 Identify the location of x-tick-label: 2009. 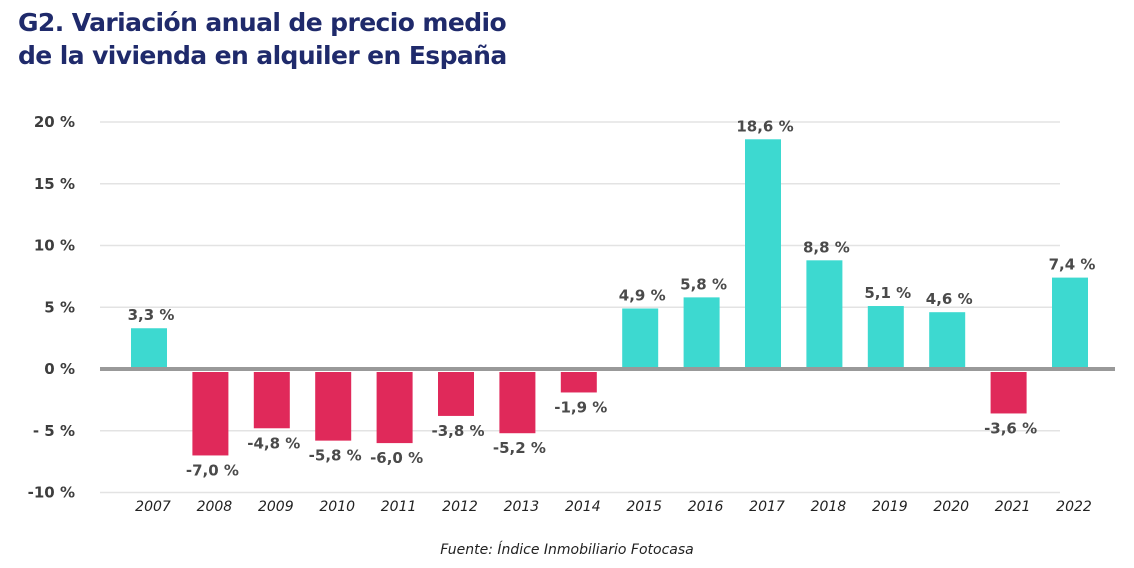
(276, 507).